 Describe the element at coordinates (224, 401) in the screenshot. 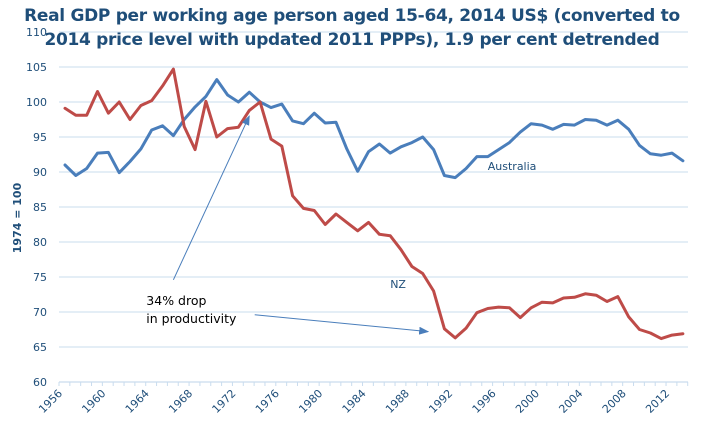

I see `x-tick-label: 1972` at that location.